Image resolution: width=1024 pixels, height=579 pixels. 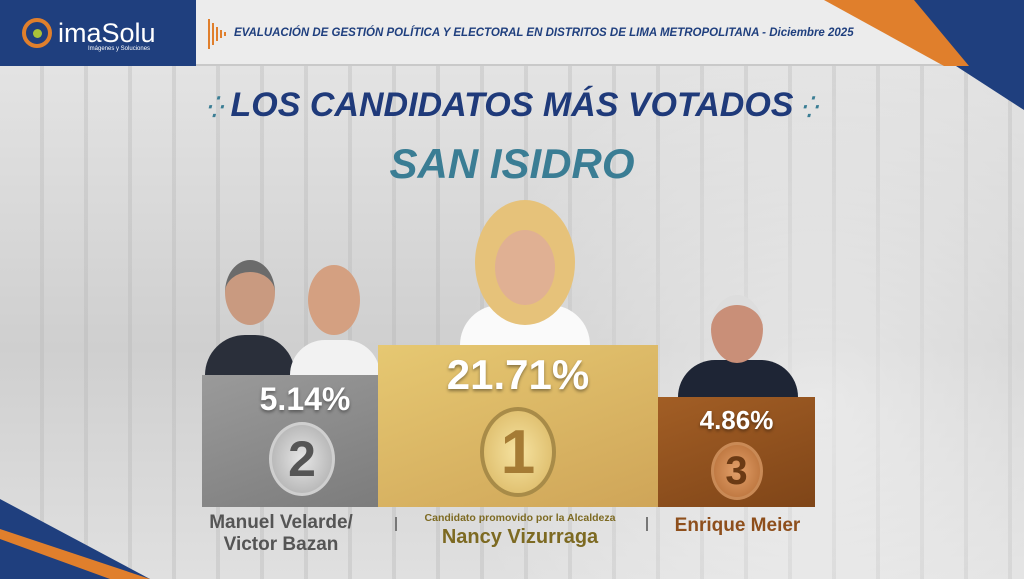 I want to click on name-line: Manuel Velarde/, so click(x=281, y=522).